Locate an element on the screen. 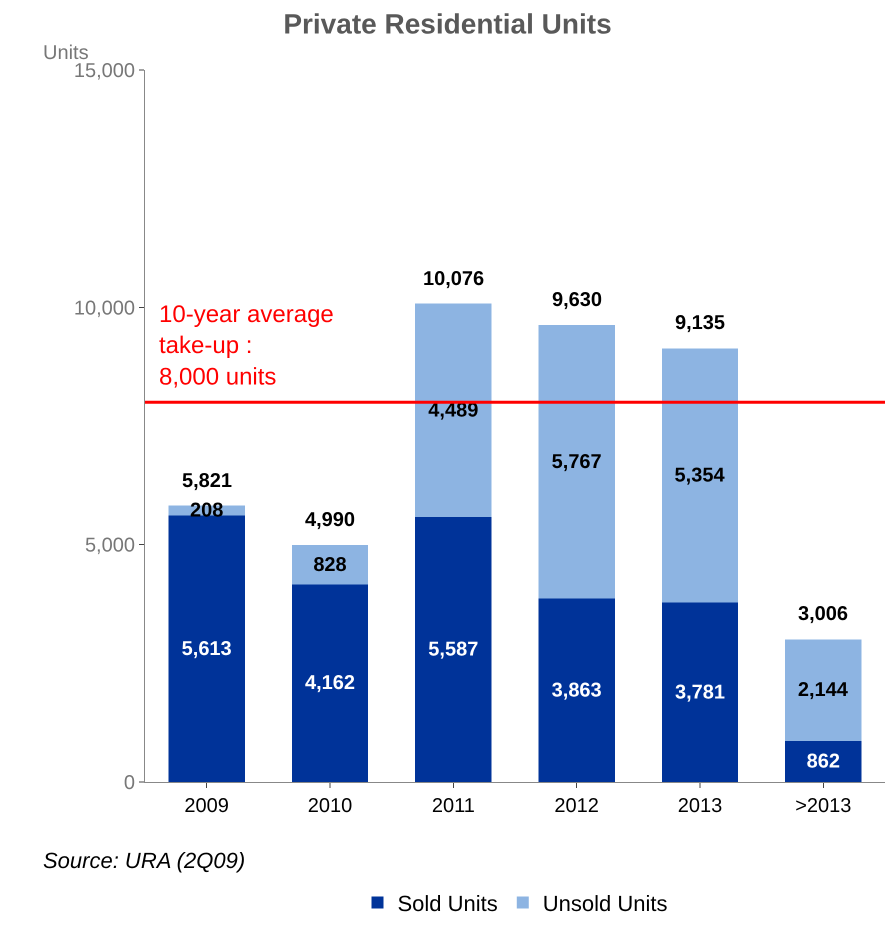 This screenshot has width=895, height=934. x-tick-label: 2010 is located at coordinates (330, 806).